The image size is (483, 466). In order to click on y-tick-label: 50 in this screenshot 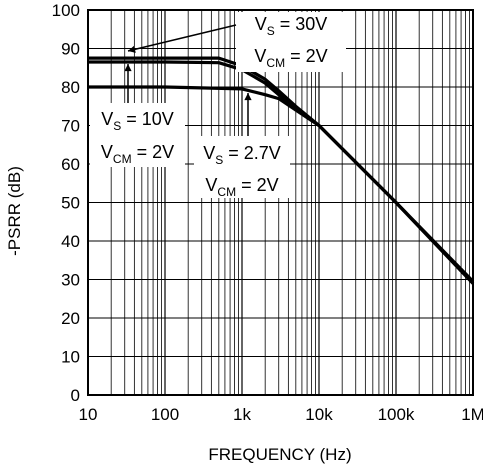, I will do `click(70, 203)`.